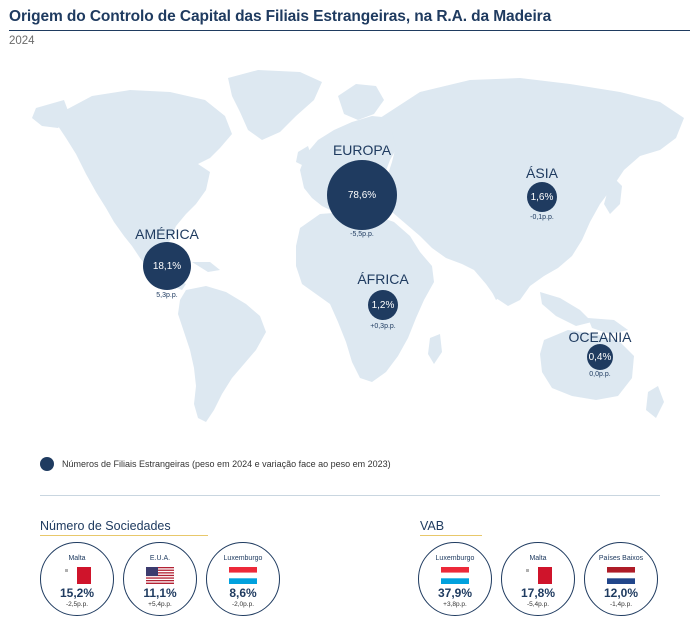  What do you see at coordinates (160, 604) in the screenshot?
I see `country-change: +5,4p.p.` at bounding box center [160, 604].